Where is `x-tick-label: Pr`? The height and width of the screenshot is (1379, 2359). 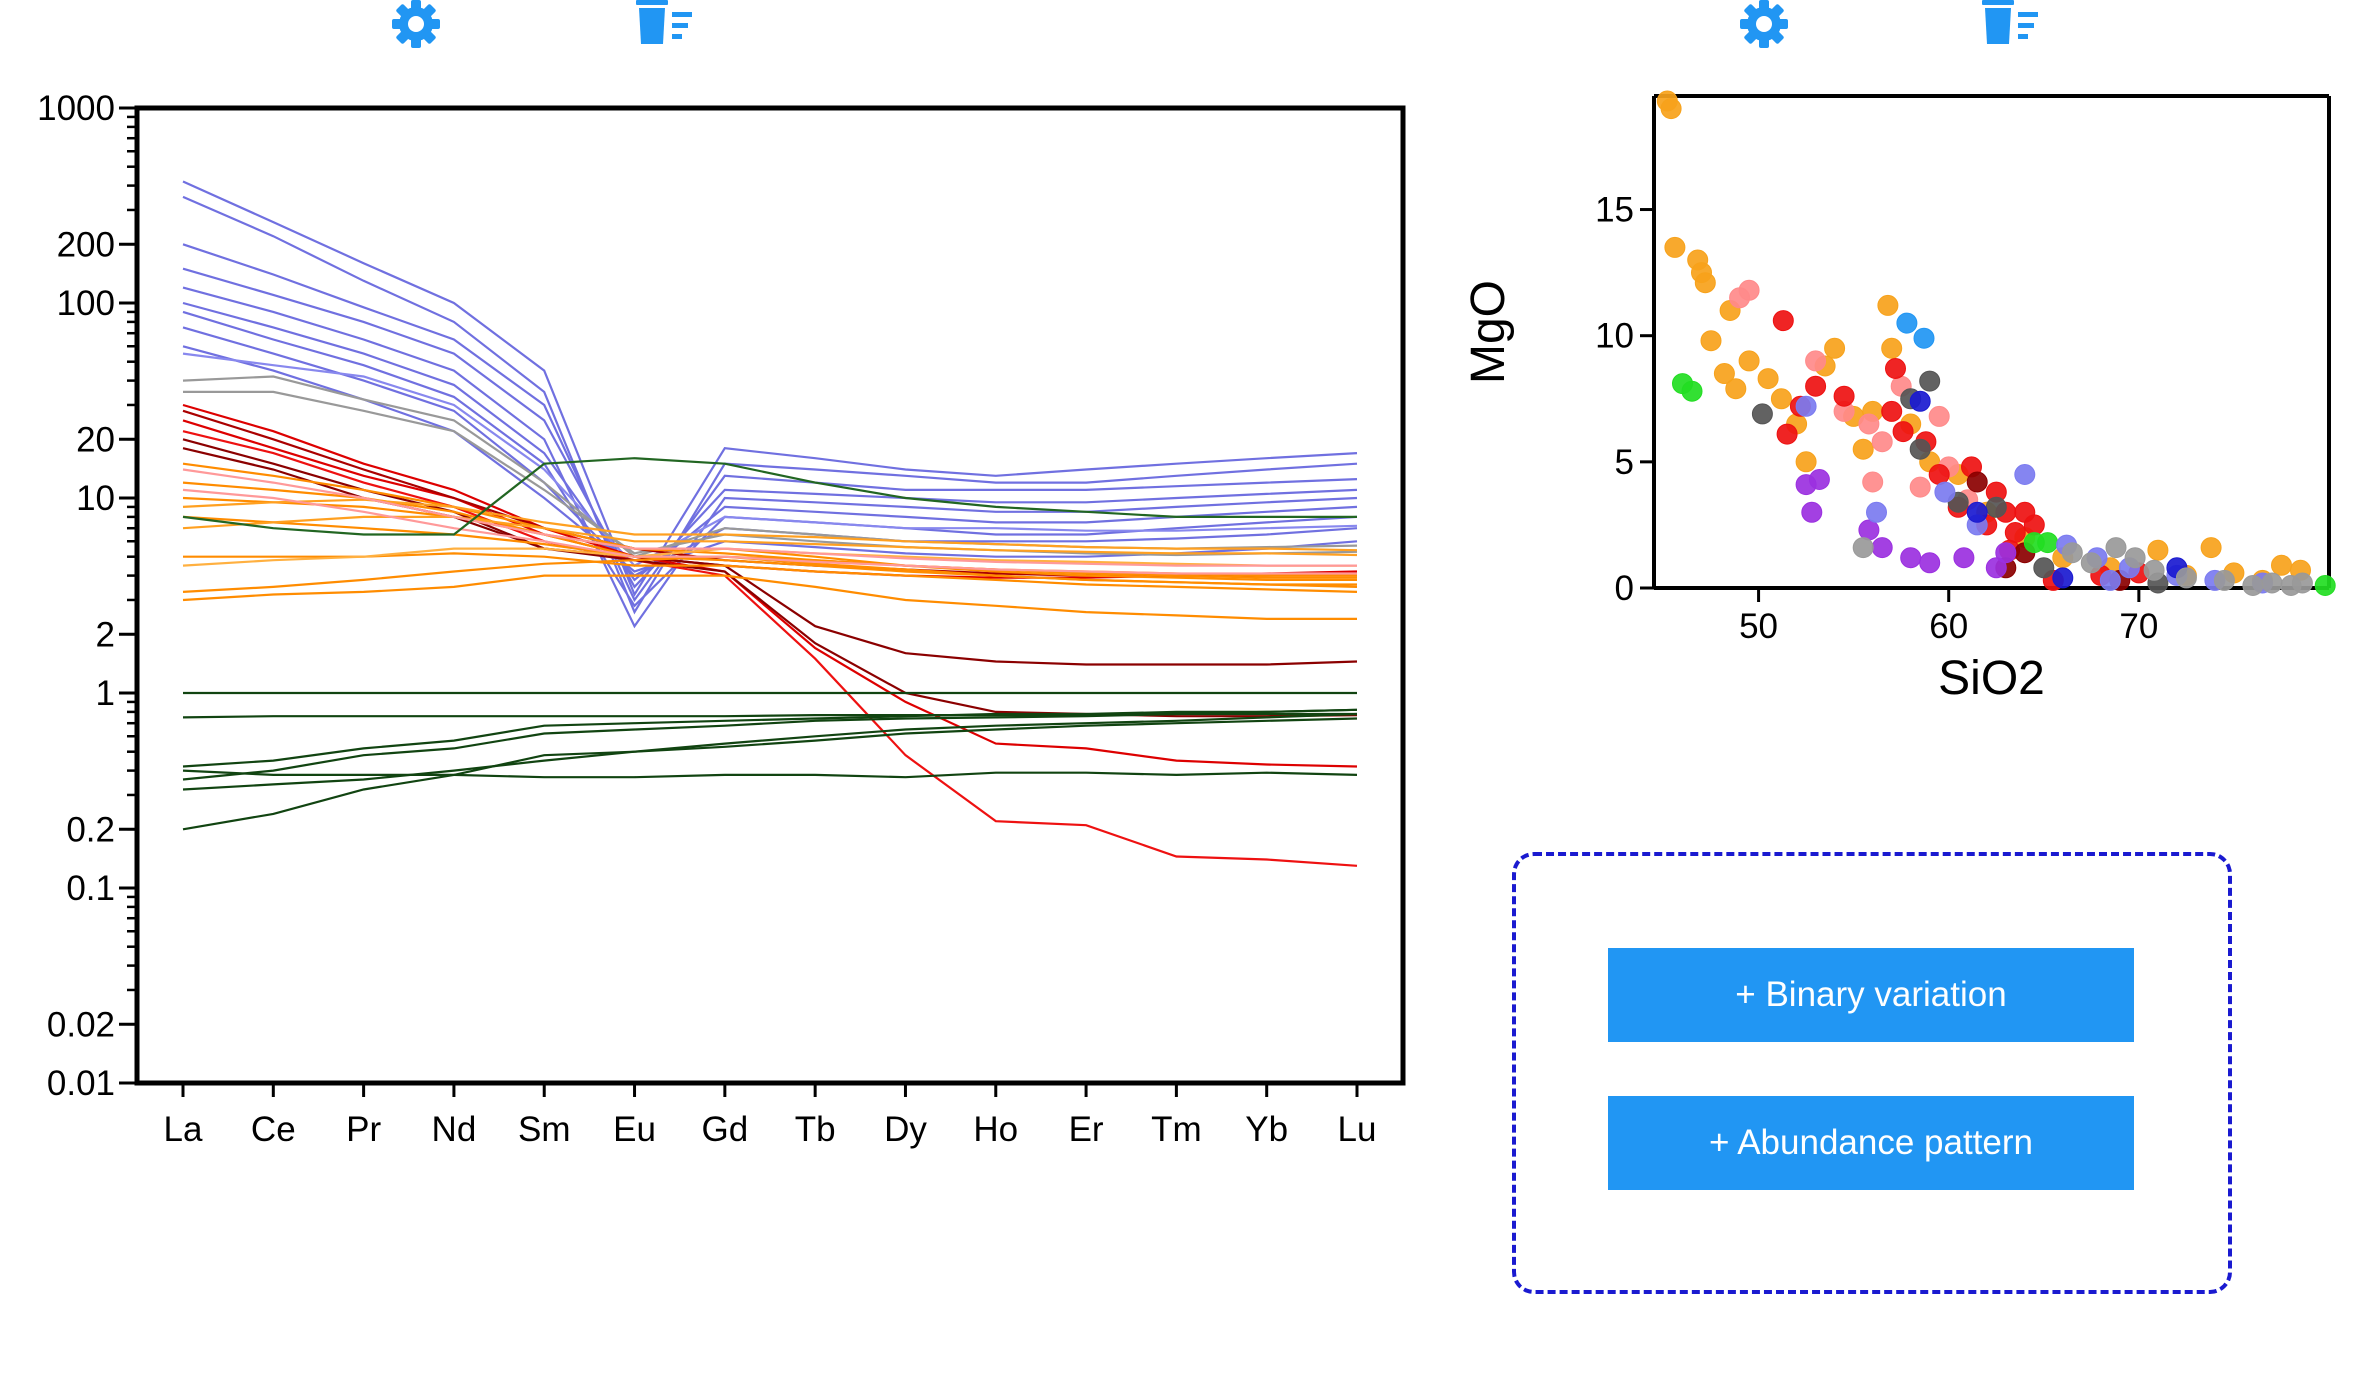 x-tick-label: Pr is located at coordinates (363, 1129).